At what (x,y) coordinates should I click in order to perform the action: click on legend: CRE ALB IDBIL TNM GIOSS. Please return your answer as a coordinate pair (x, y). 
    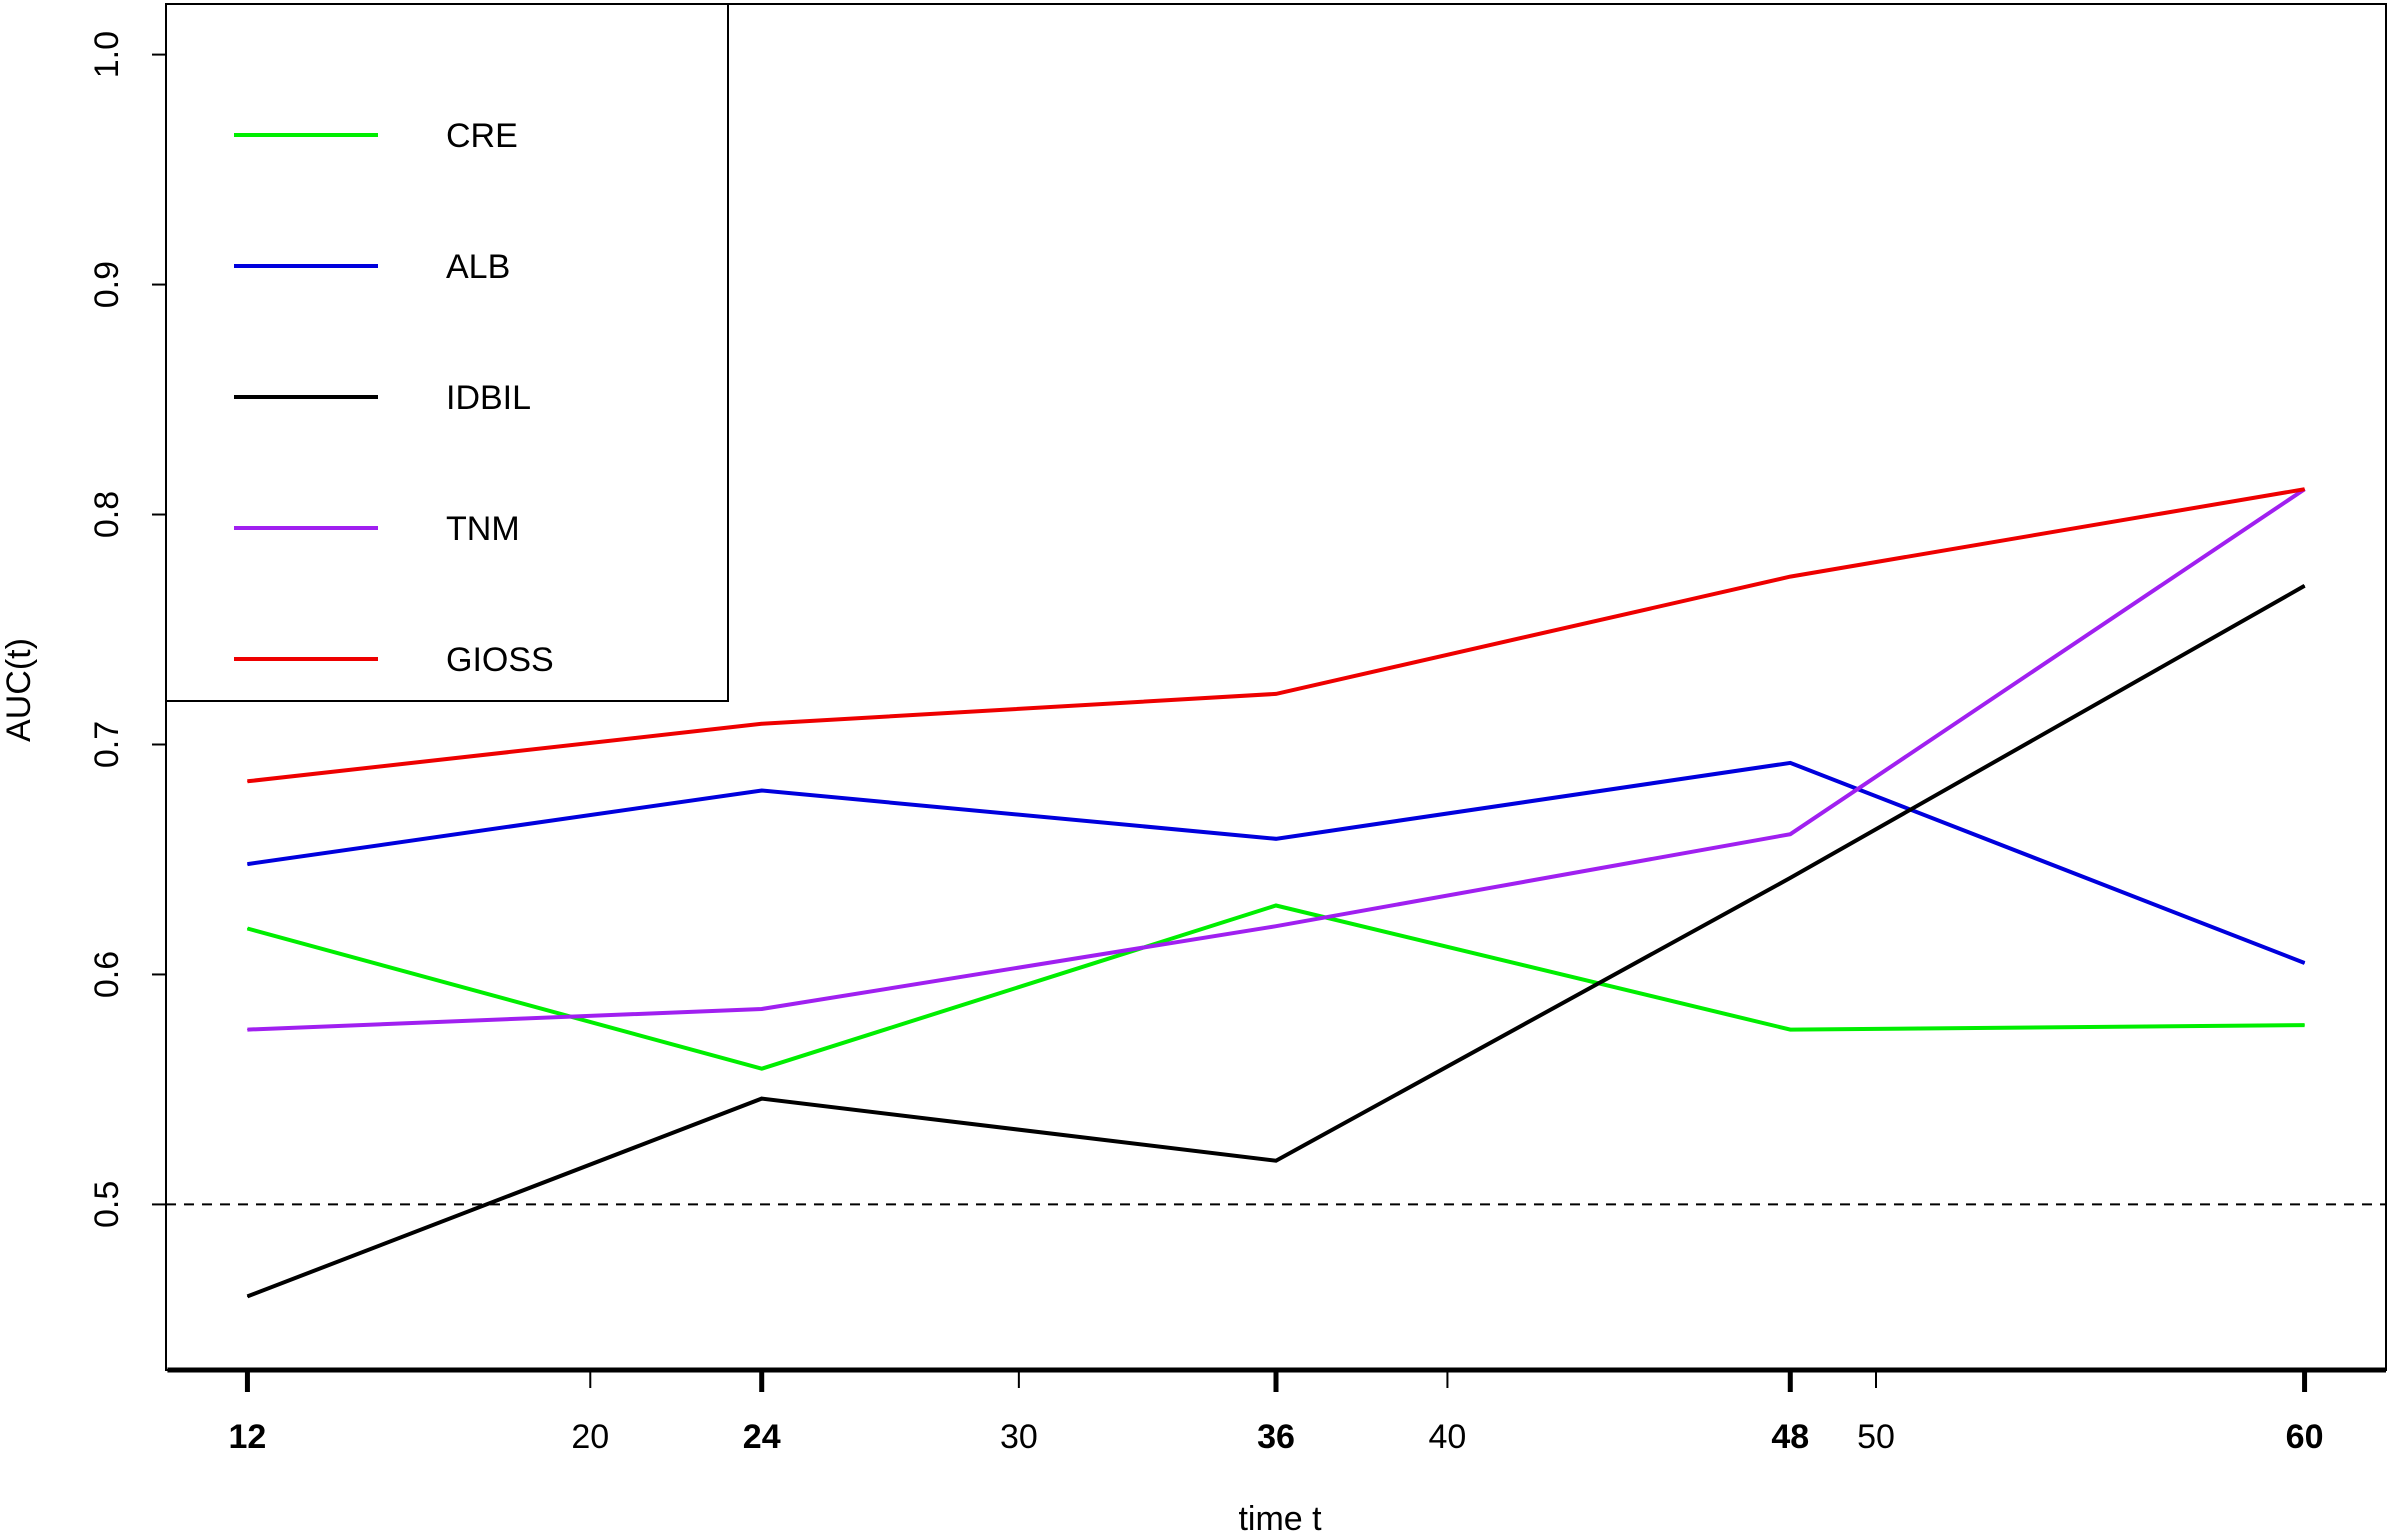
    Looking at the image, I should click on (447, 352).